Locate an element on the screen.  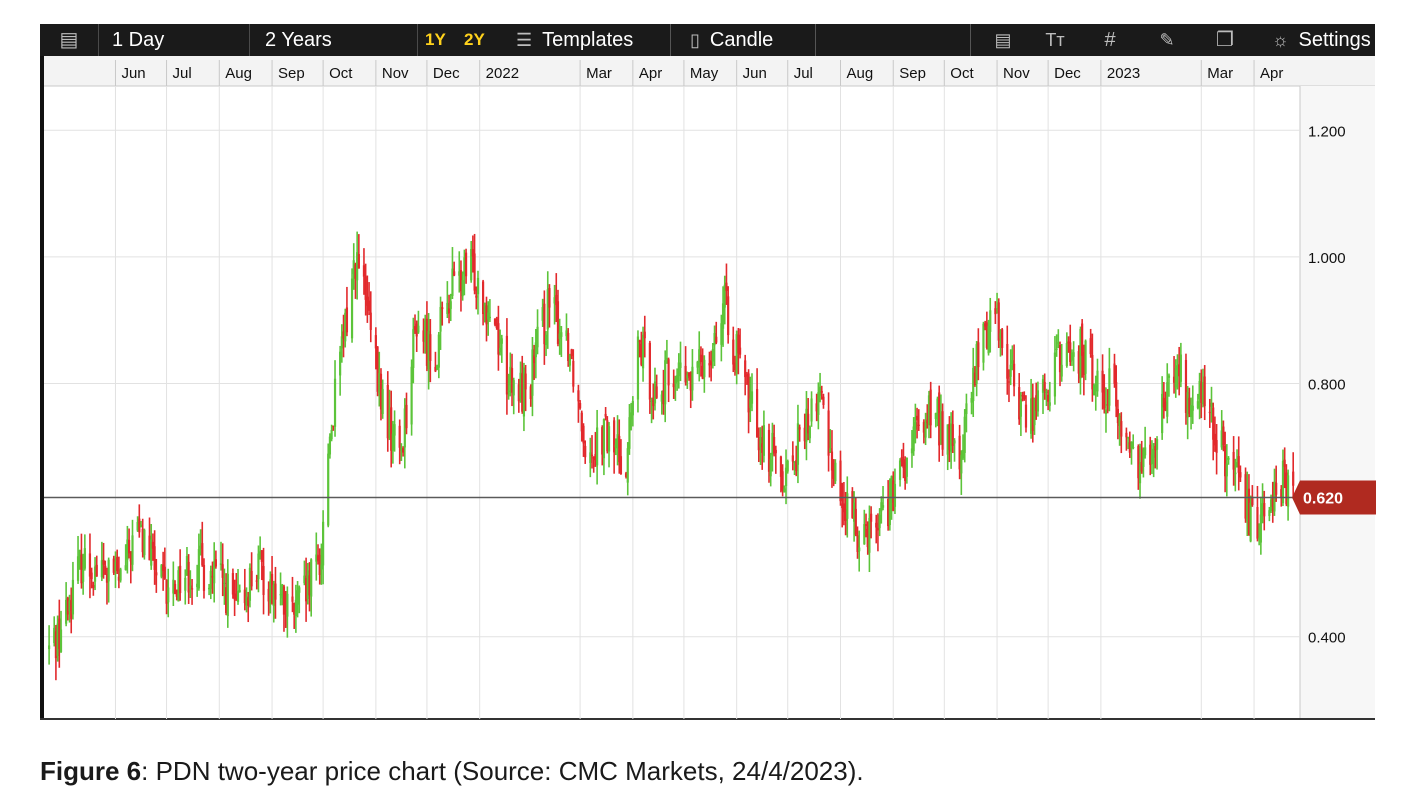
range-select: 2 Years is located at coordinates (334, 40).